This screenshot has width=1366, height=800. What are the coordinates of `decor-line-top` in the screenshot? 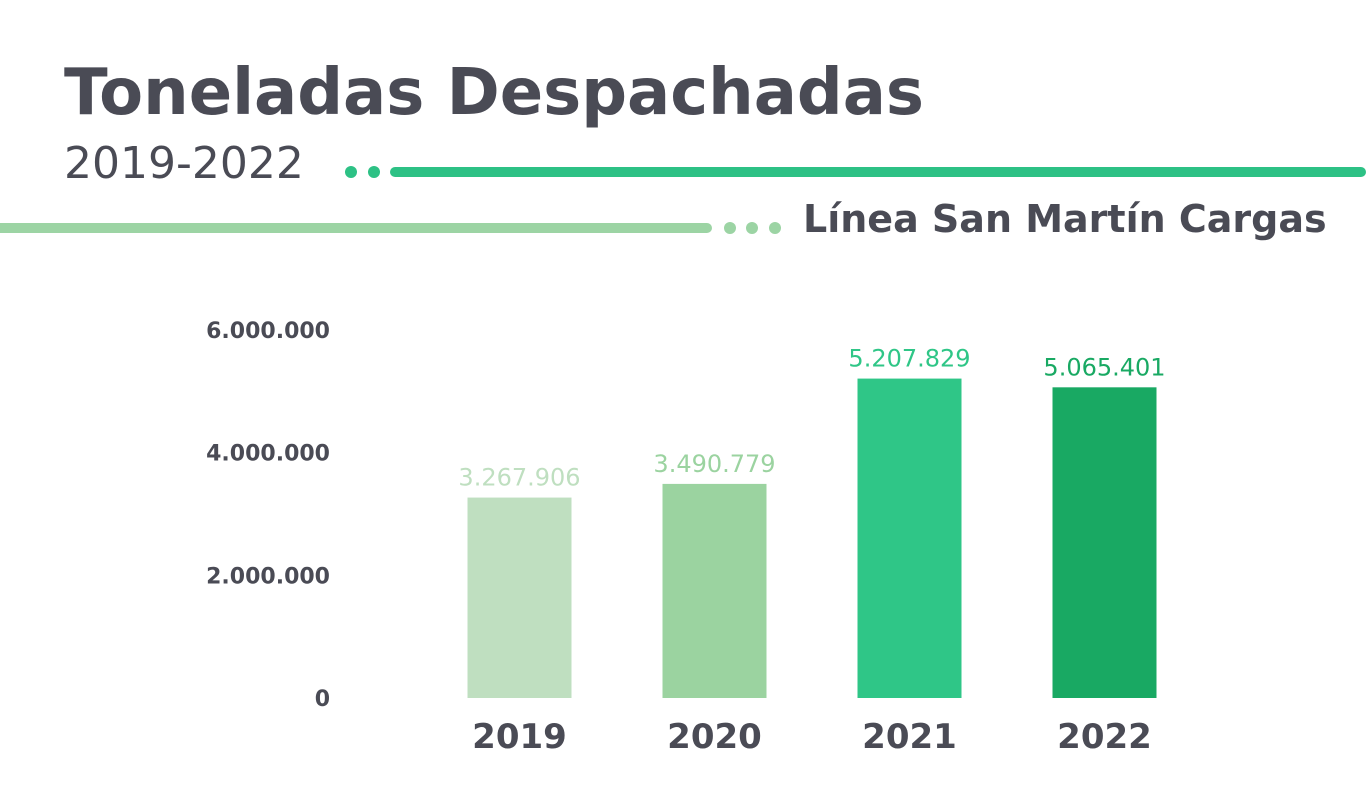 It's located at (855, 172).